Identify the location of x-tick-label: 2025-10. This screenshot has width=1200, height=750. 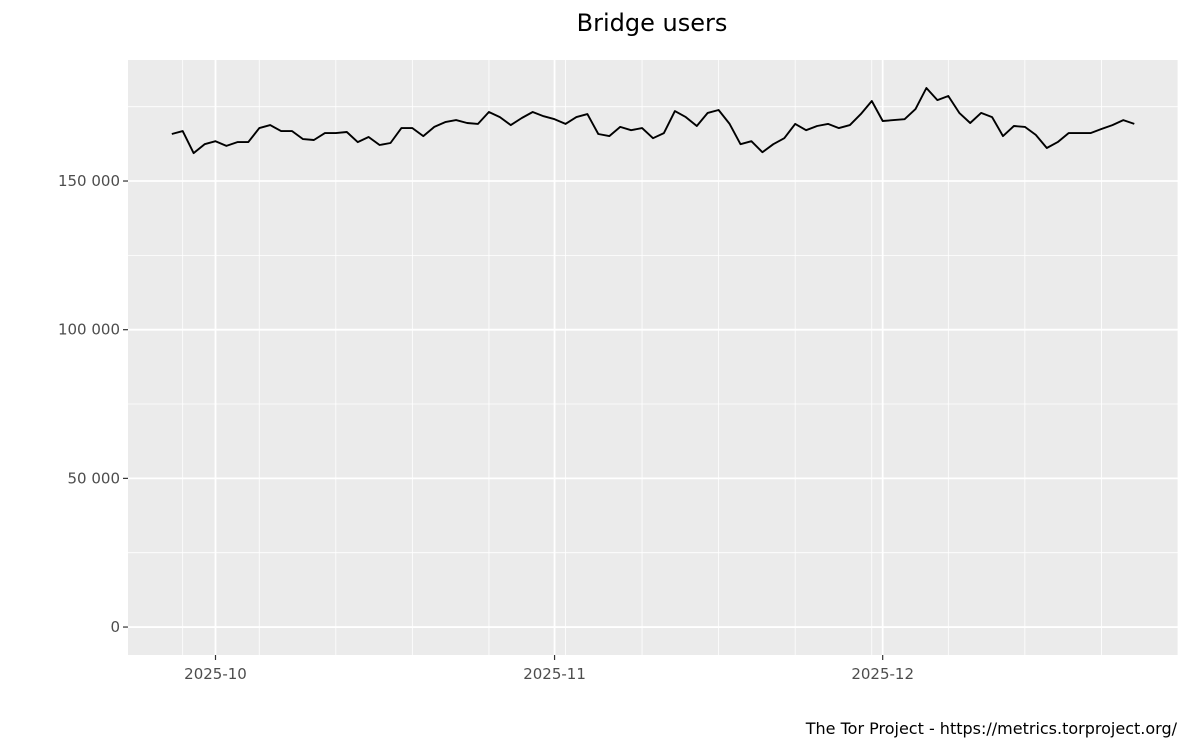
(215, 674).